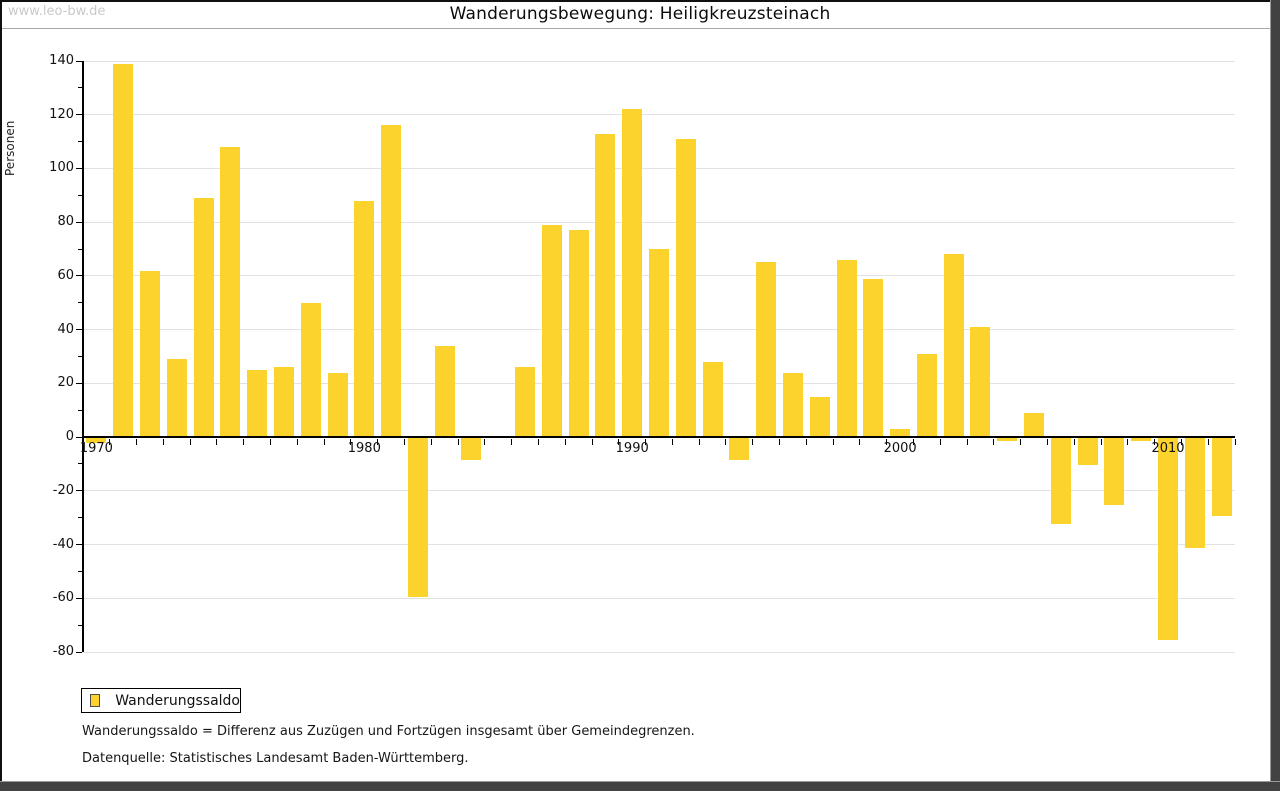 This screenshot has width=1280, height=791. Describe the element at coordinates (69, 437) in the screenshot. I see `y-tick-label: 0` at that location.